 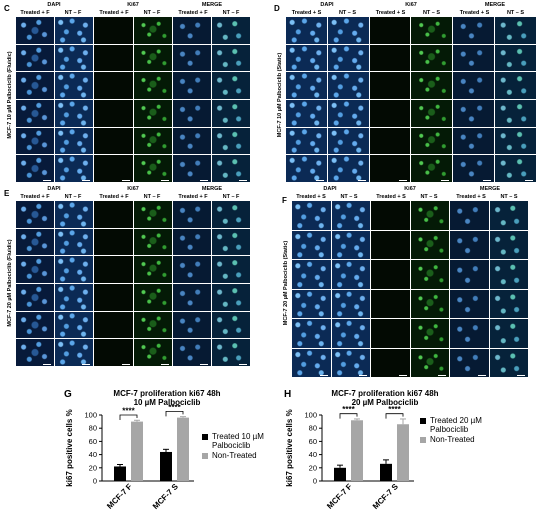 I want to click on panel-c-sub-nt: NT – F, so click(x=73, y=13).